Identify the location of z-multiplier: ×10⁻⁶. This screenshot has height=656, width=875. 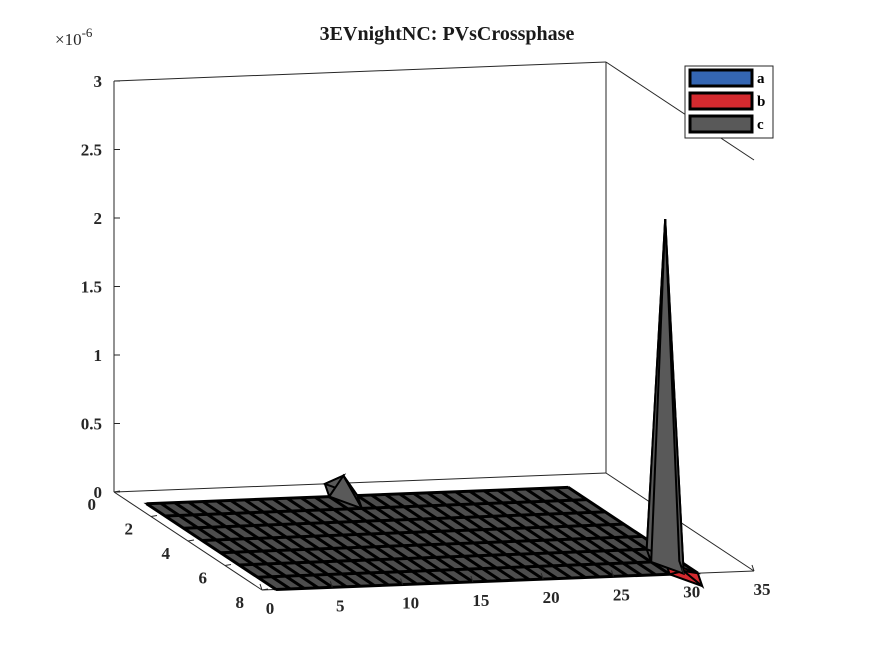
(74, 37).